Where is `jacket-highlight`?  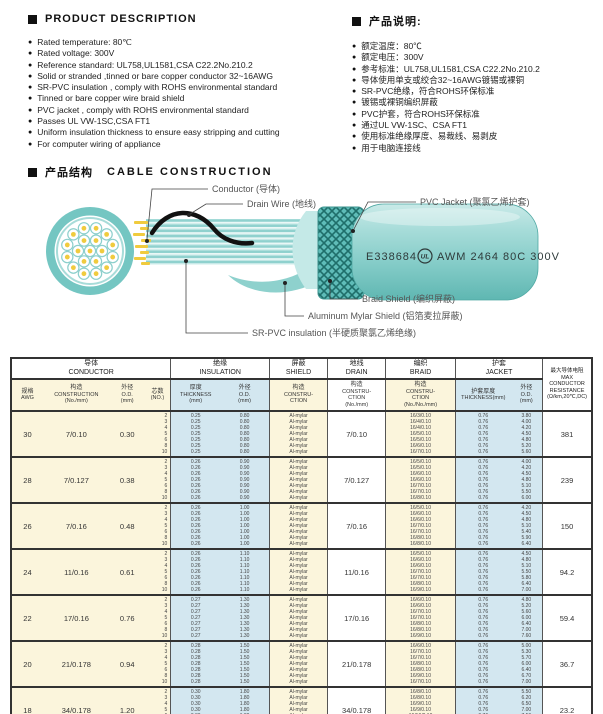 jacket-highlight is located at coordinates (440, 217).